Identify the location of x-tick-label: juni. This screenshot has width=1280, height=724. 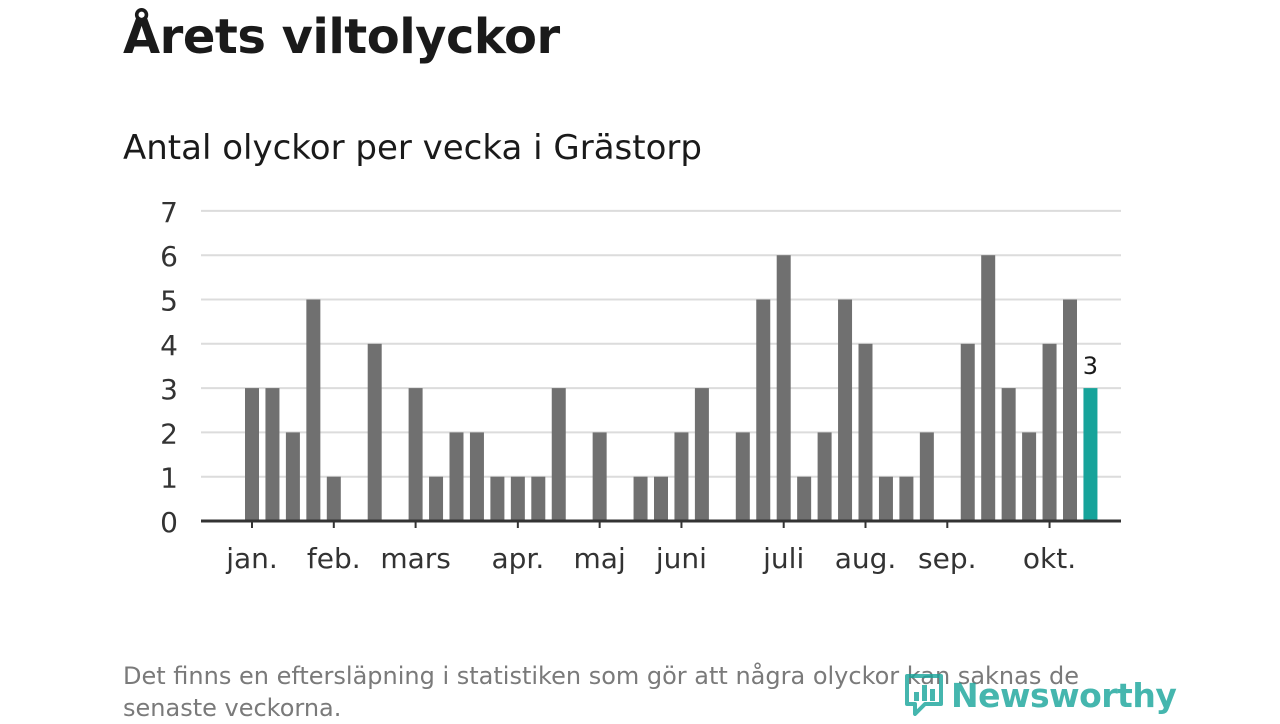
(681, 558).